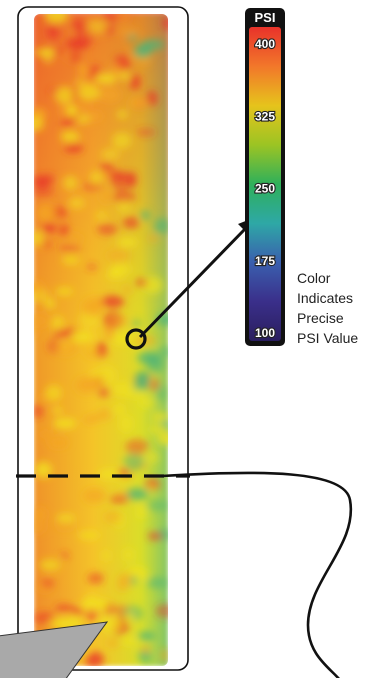 Image resolution: width=381 pixels, height=678 pixels. I want to click on scale-caption: Color Indicates Precise PSI Value, so click(327, 308).